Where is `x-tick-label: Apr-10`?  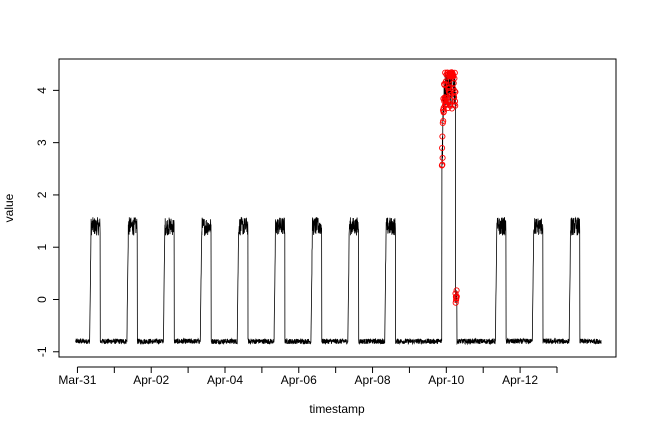 x-tick-label: Apr-10 is located at coordinates (446, 380).